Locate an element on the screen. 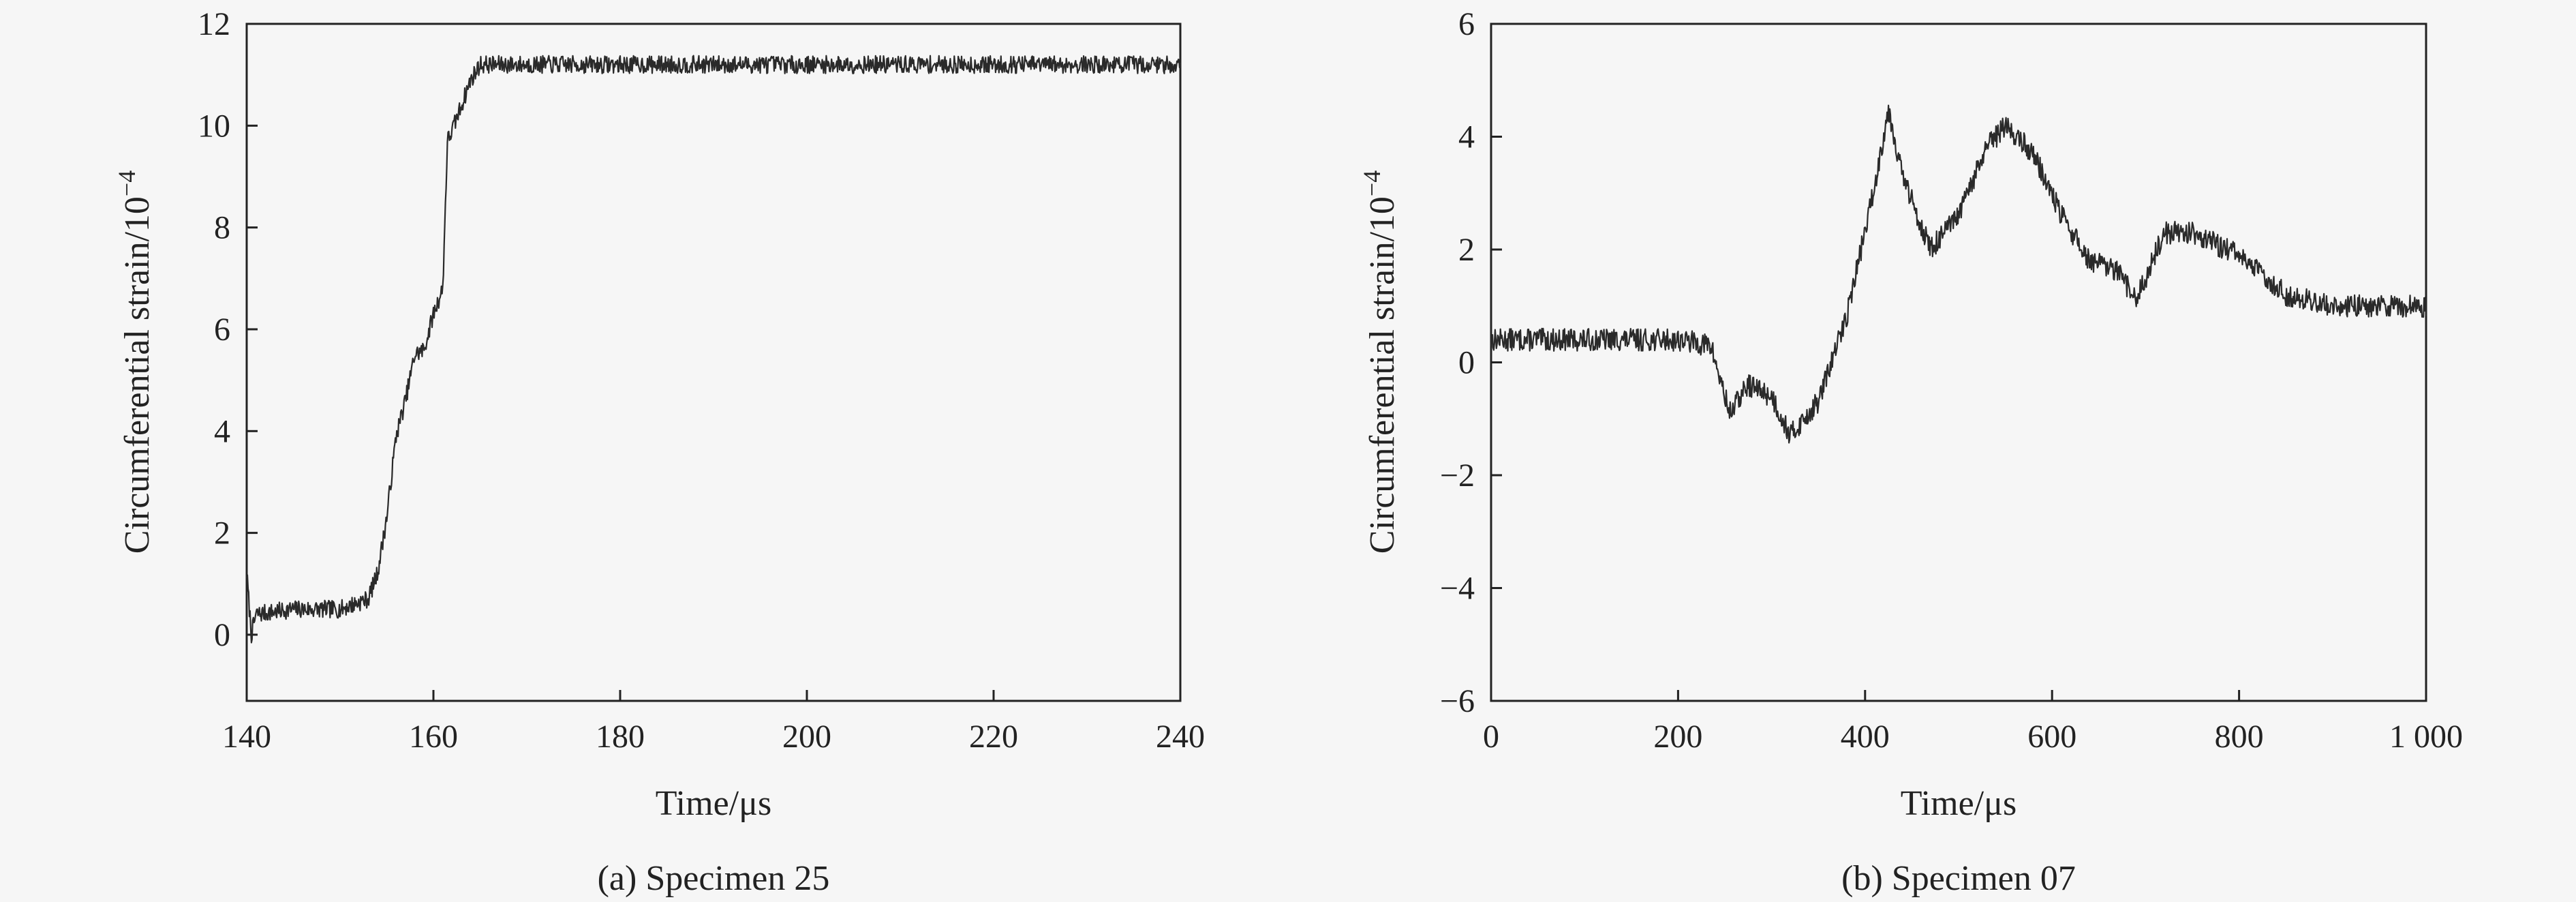  panel-a-y-tick-label: 12 is located at coordinates (214, 24).